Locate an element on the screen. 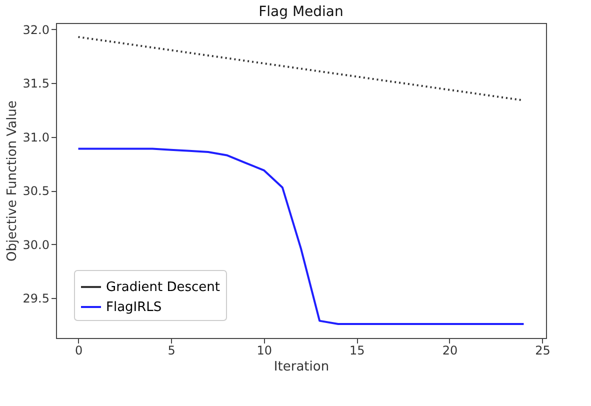  y-tick-label: 30.0 is located at coordinates (36, 245).